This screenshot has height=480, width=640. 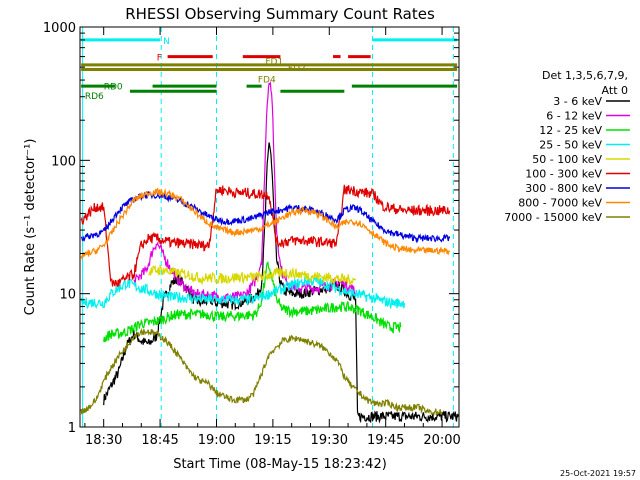 I want to click on x-tick-label-3: 19:15, so click(x=272, y=440).